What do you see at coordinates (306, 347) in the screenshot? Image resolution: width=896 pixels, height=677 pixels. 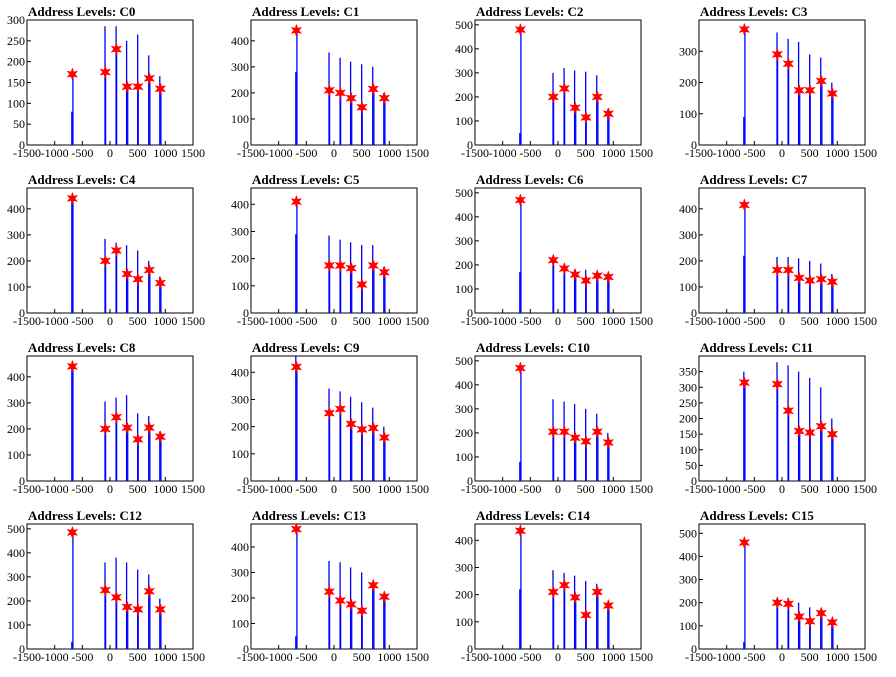 I see `chart-title: Address Levels: C9` at bounding box center [306, 347].